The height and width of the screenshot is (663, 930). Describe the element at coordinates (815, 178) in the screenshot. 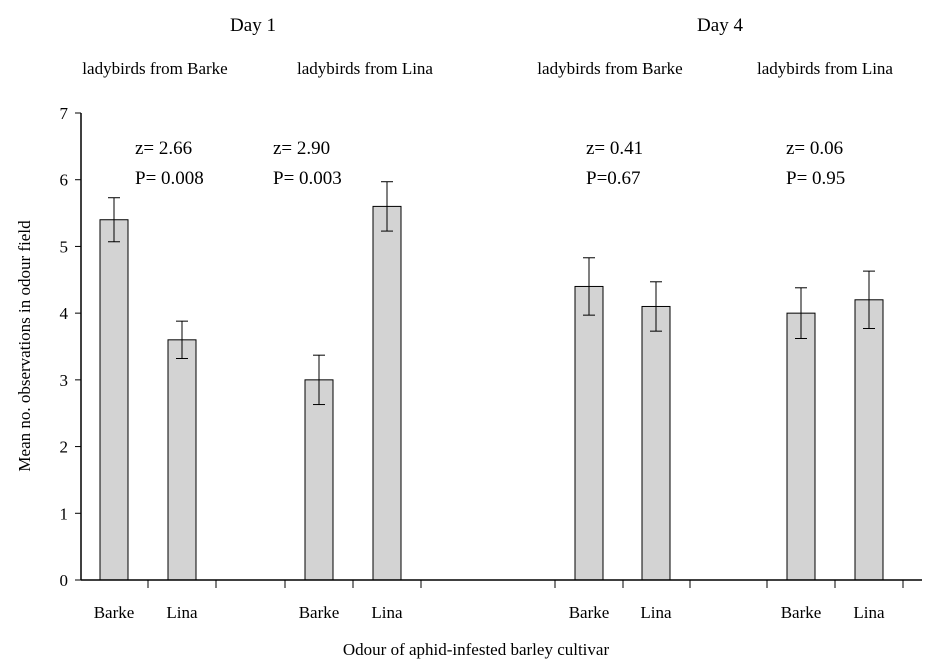

I see `p-value-label: P= 0.95` at that location.